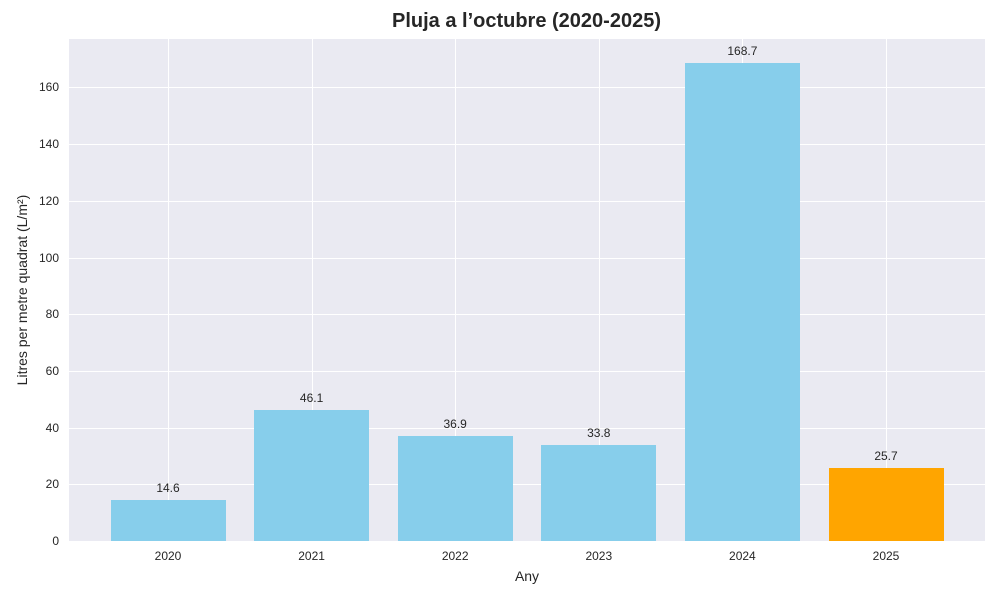  What do you see at coordinates (48, 87) in the screenshot?
I see `y-tick-label: 160` at bounding box center [48, 87].